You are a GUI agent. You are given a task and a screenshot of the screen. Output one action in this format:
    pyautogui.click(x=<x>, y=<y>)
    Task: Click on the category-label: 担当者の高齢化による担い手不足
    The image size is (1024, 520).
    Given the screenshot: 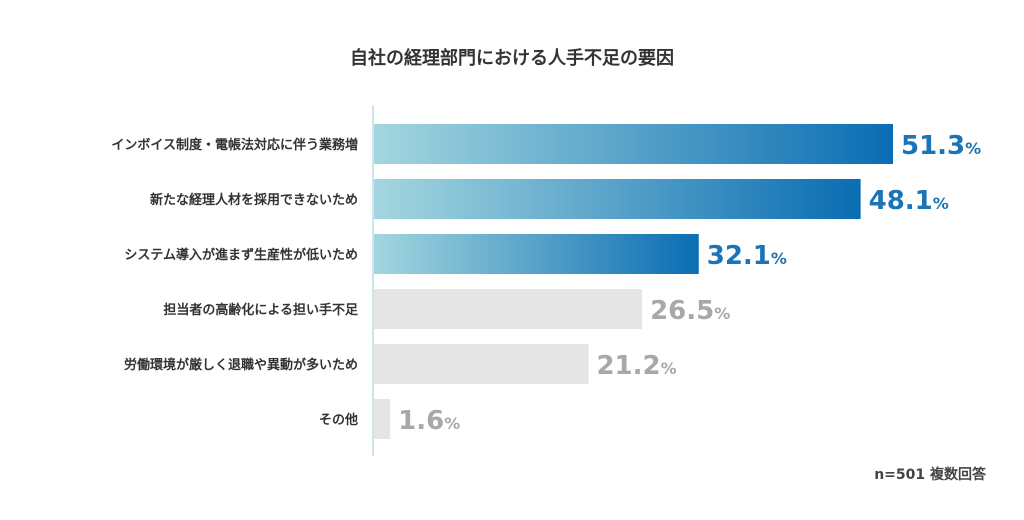 What is the action you would take?
    pyautogui.click(x=261, y=310)
    